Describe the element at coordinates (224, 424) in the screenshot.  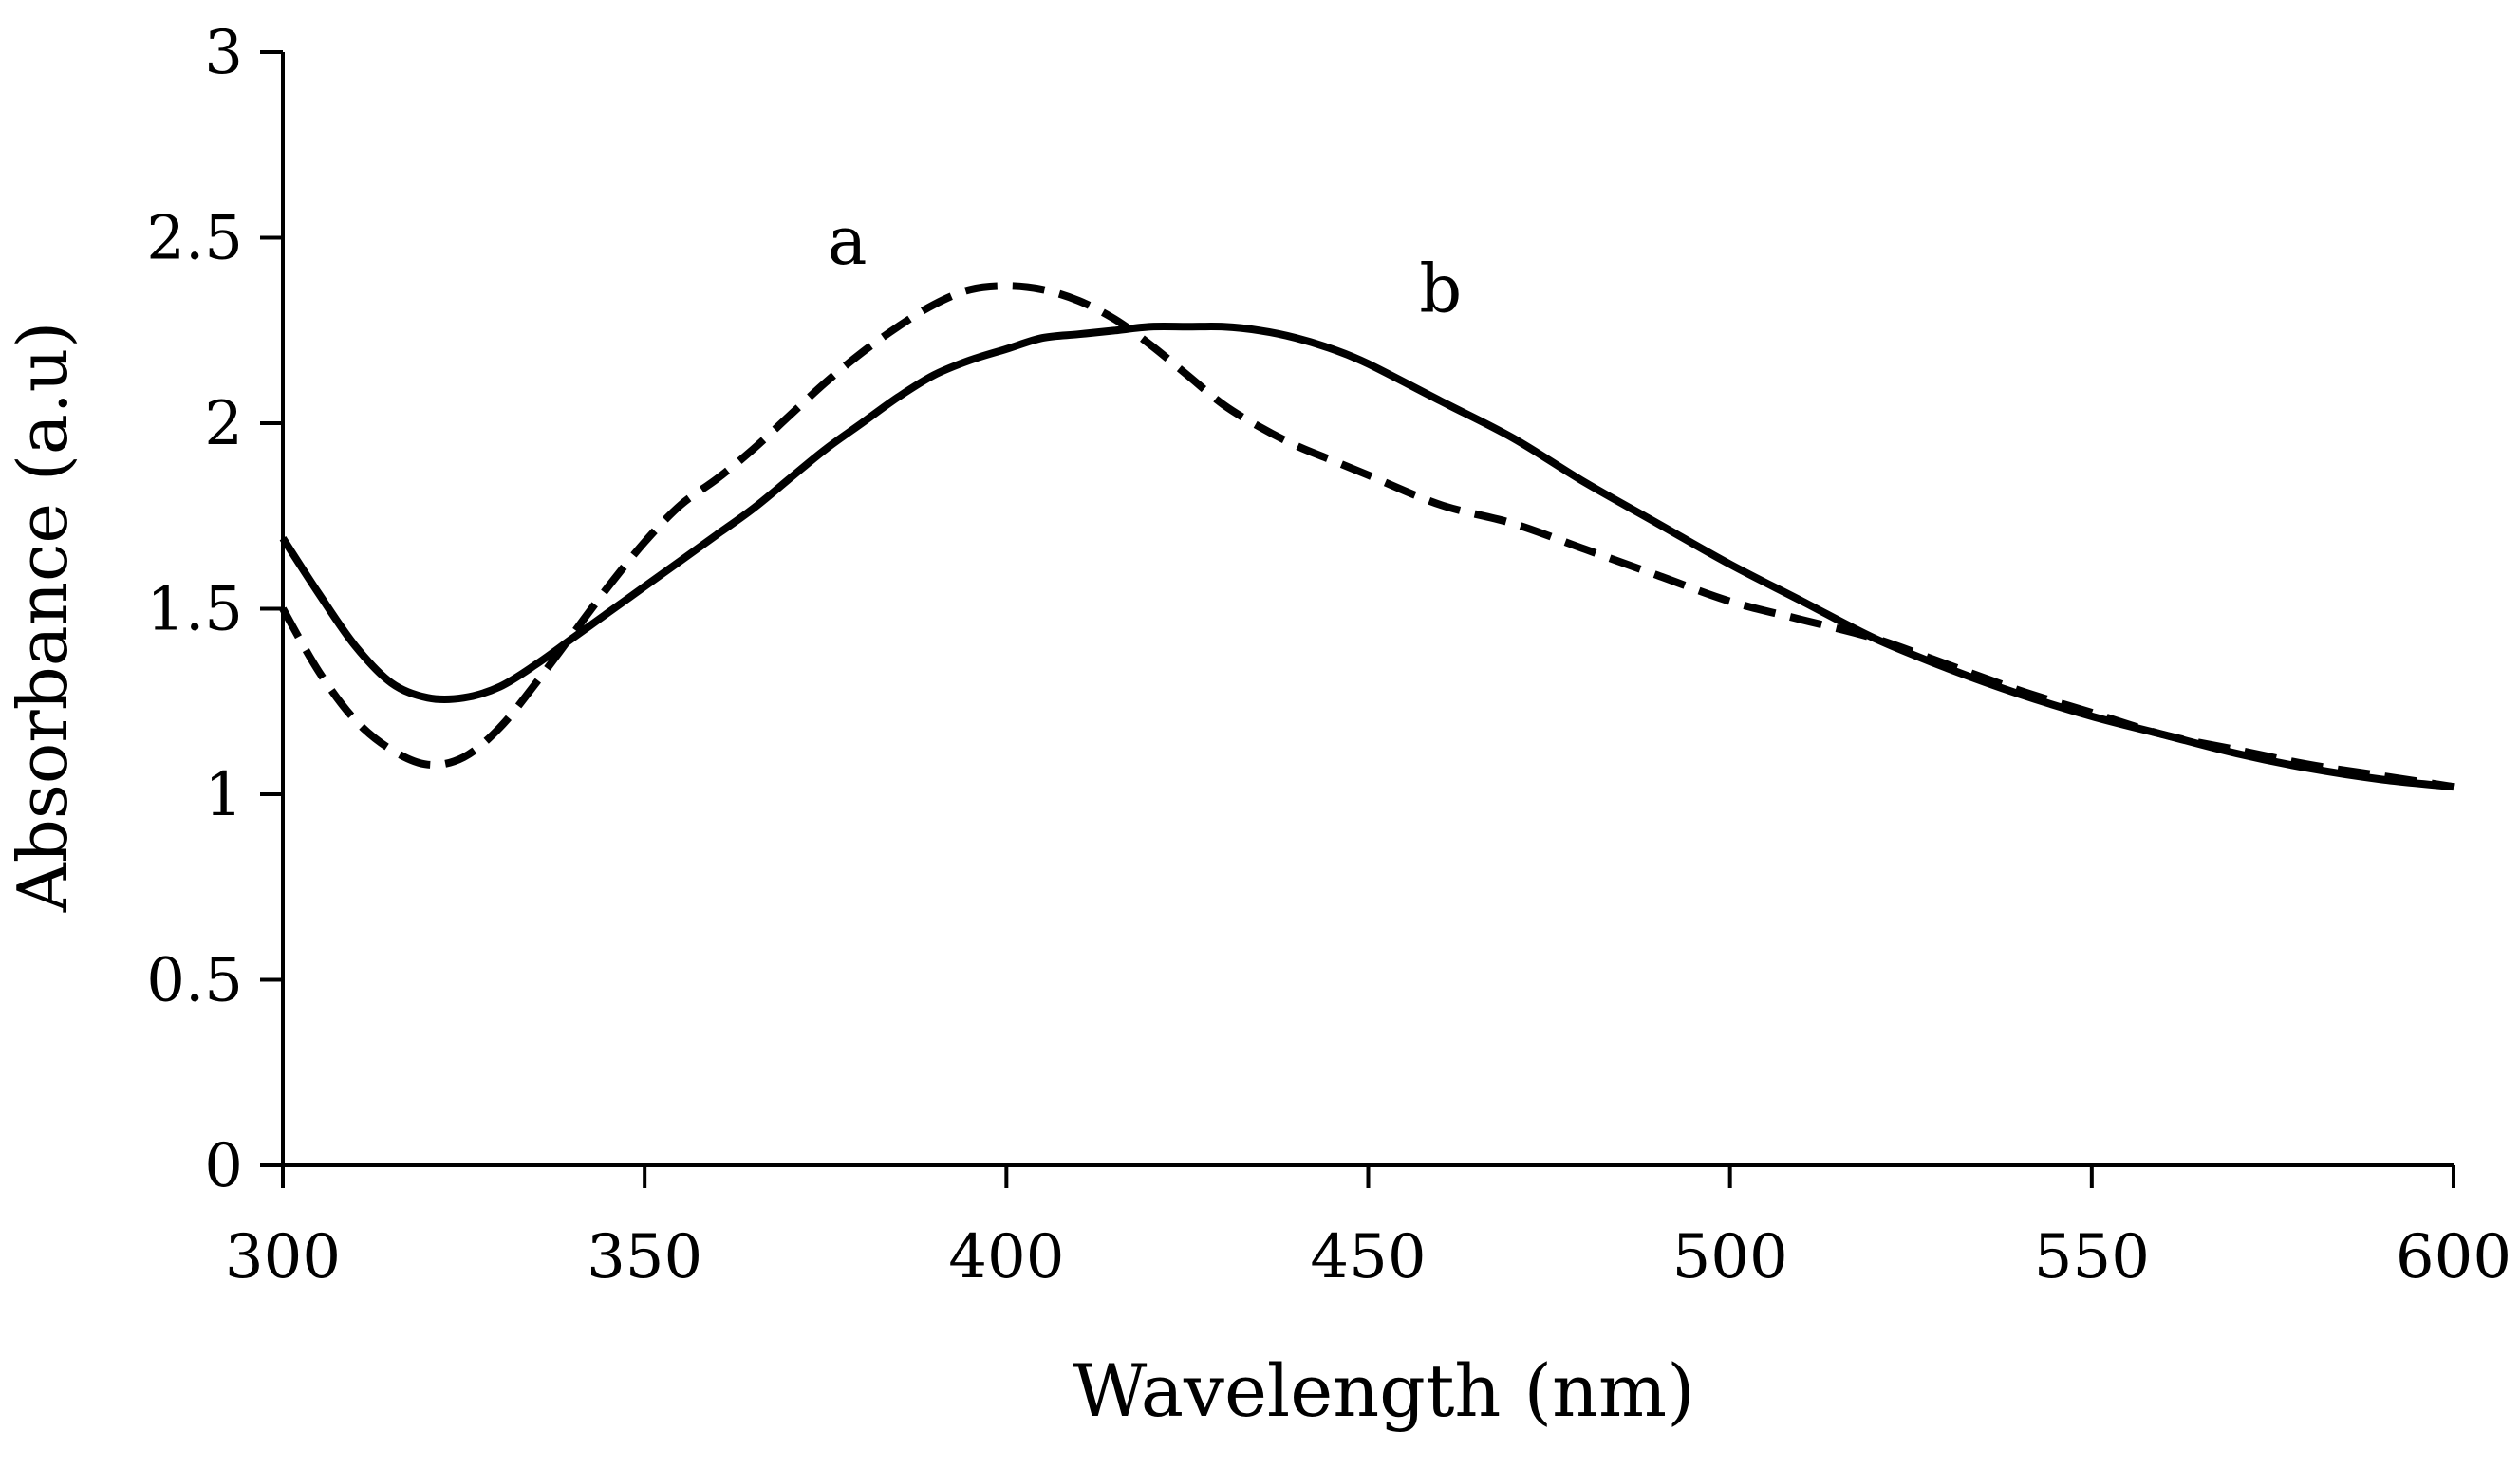
I see `y-tick-label: 2` at that location.